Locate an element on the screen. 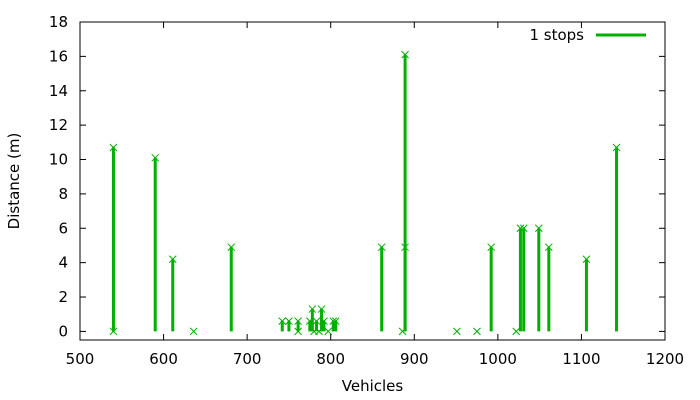 The image size is (700, 400). x-tick-label: 1100 is located at coordinates (581, 359).